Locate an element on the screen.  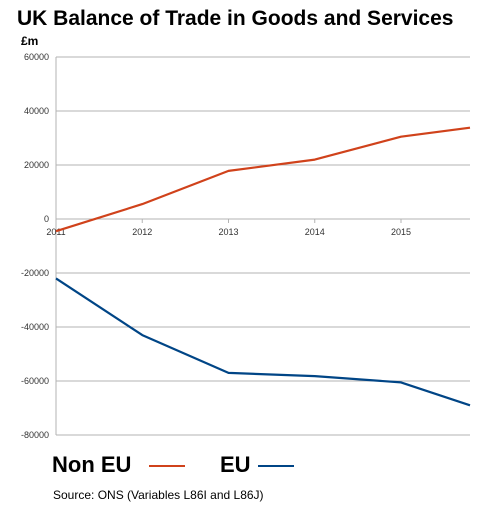
y-tick-label: -20000 is located at coordinates (35, 273).